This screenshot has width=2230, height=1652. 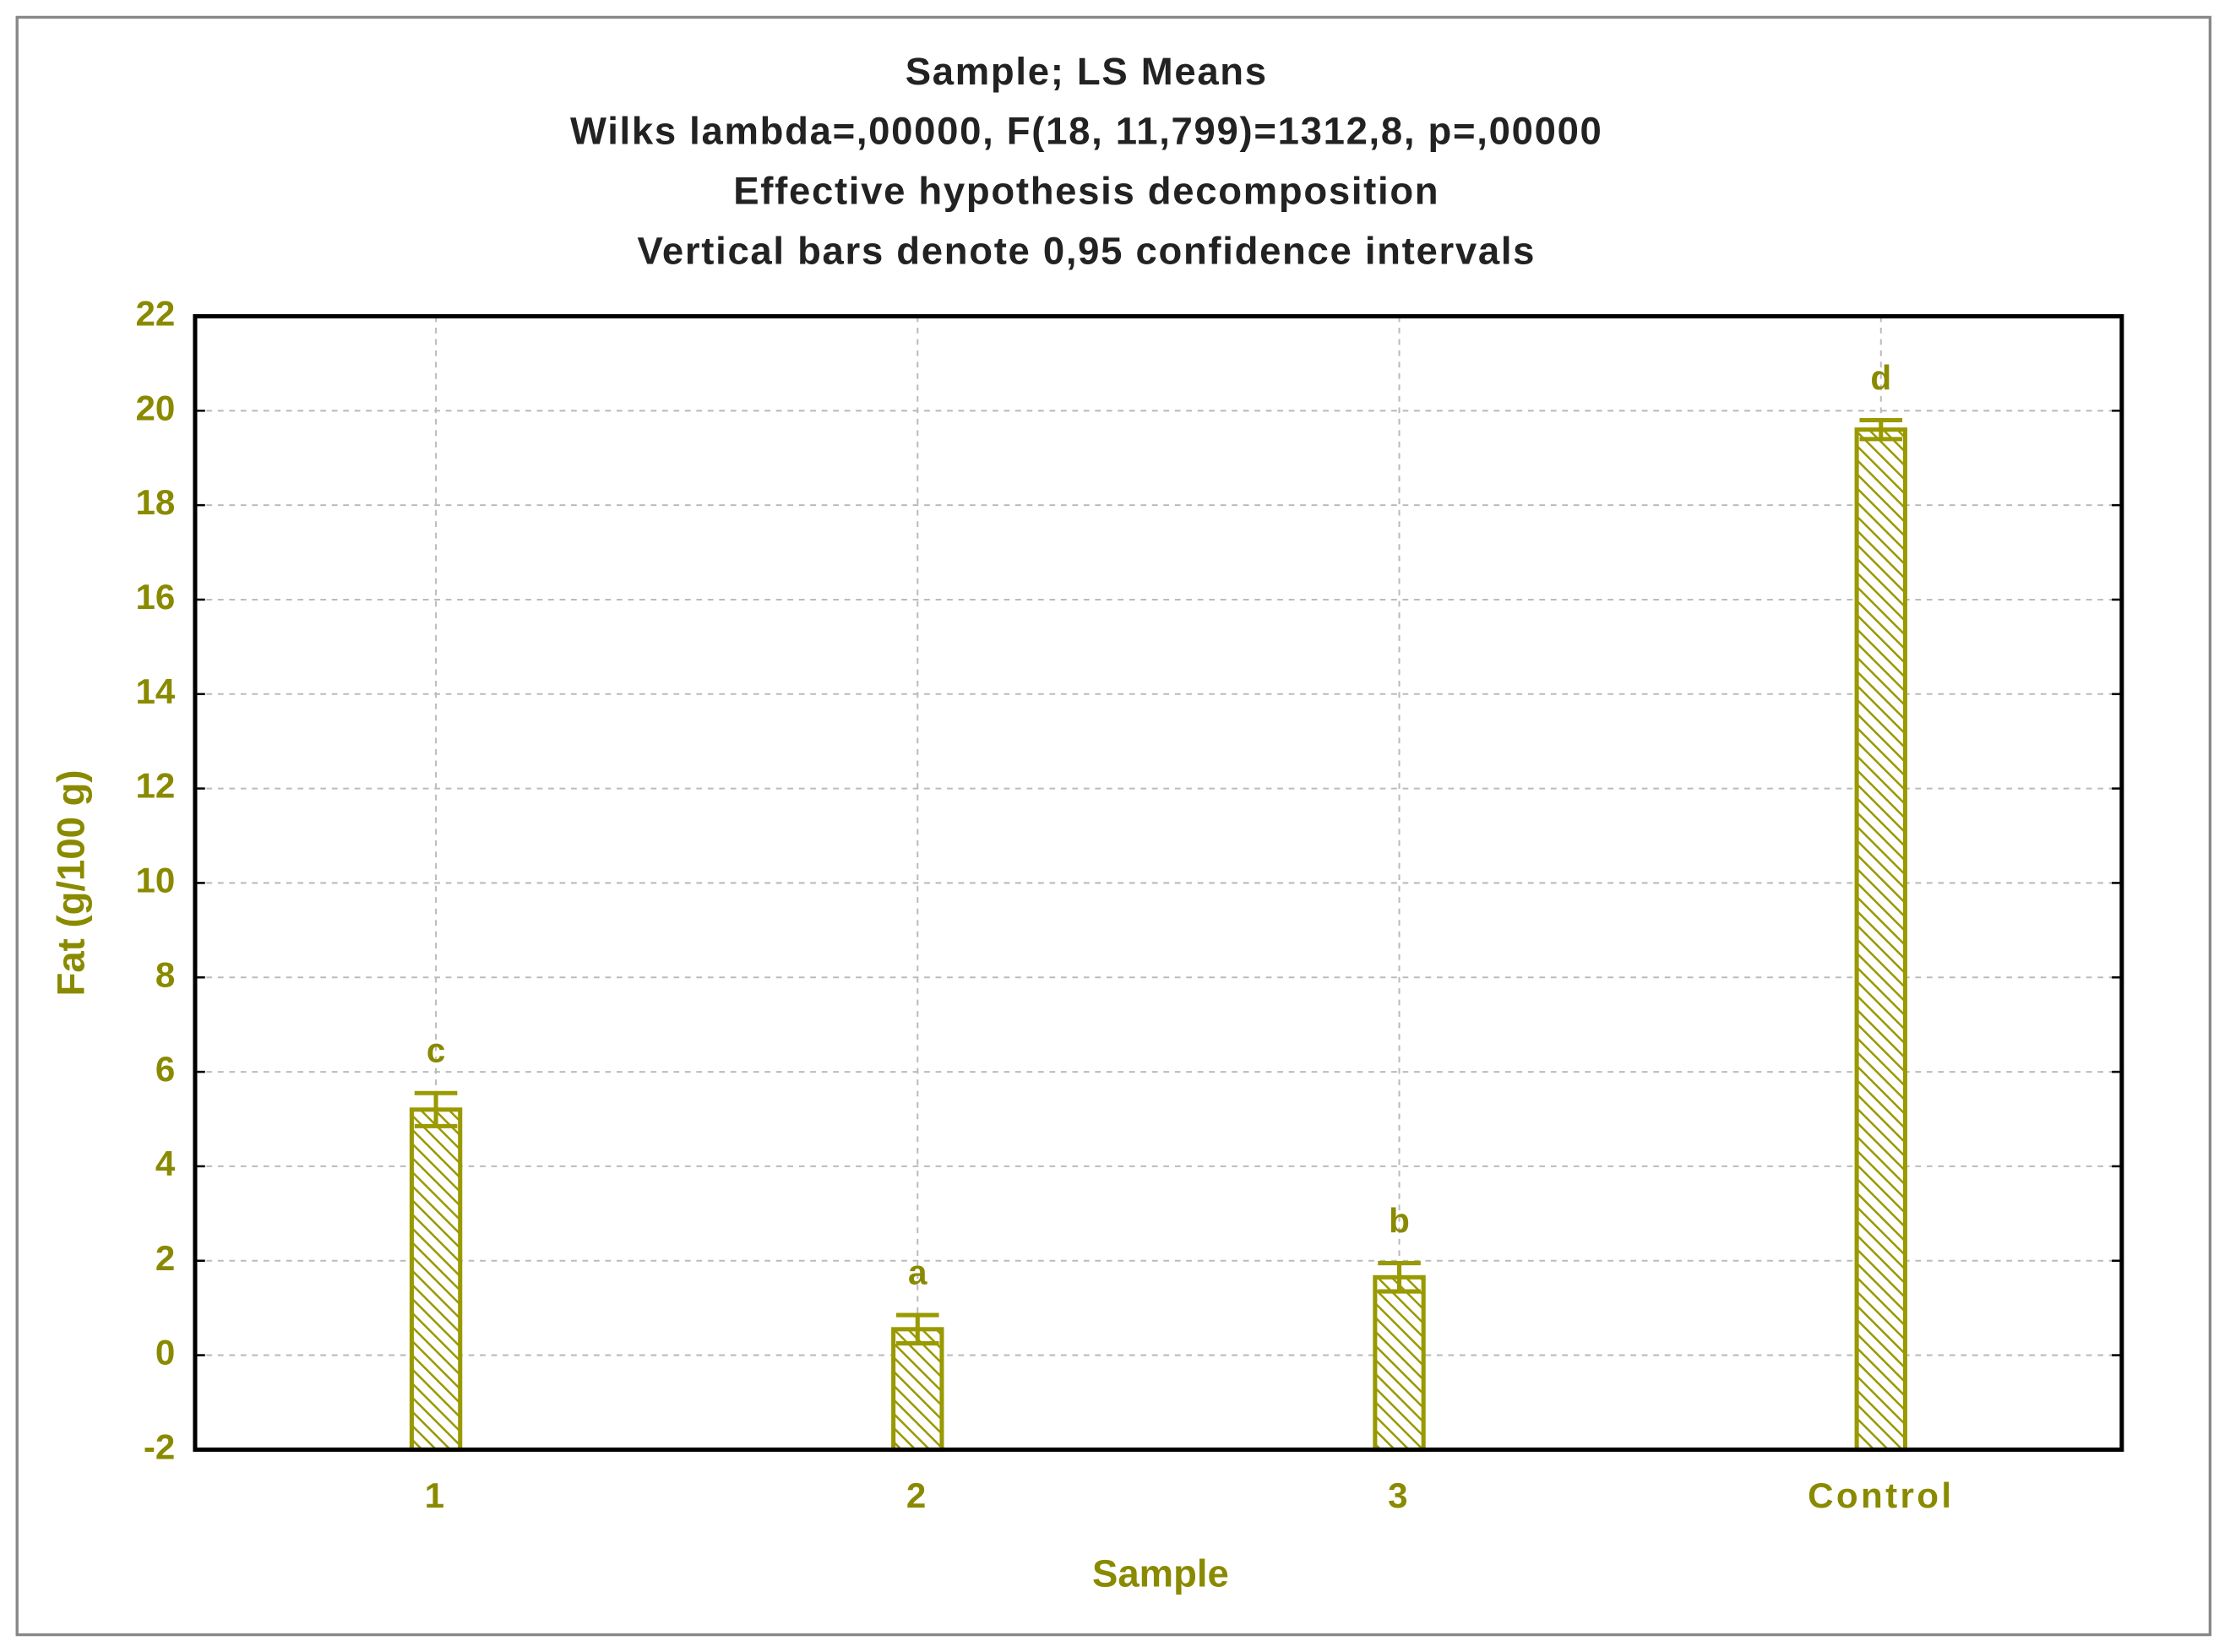 What do you see at coordinates (165, 1258) in the screenshot?
I see `y-tick-label: 2` at bounding box center [165, 1258].